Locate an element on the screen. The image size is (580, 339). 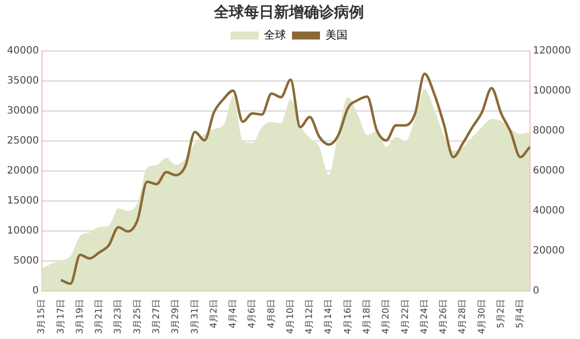
y-tick-label: 0 is located at coordinates (35, 290).